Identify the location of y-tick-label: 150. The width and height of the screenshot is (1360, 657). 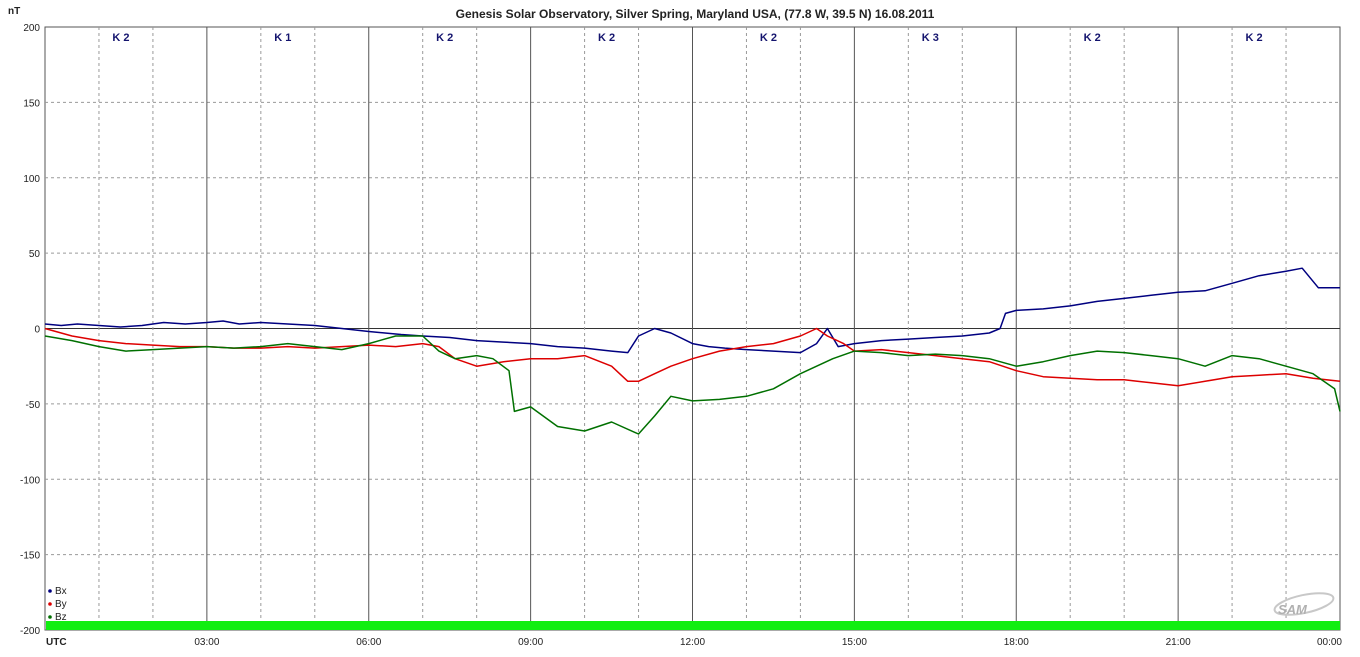
(31, 103).